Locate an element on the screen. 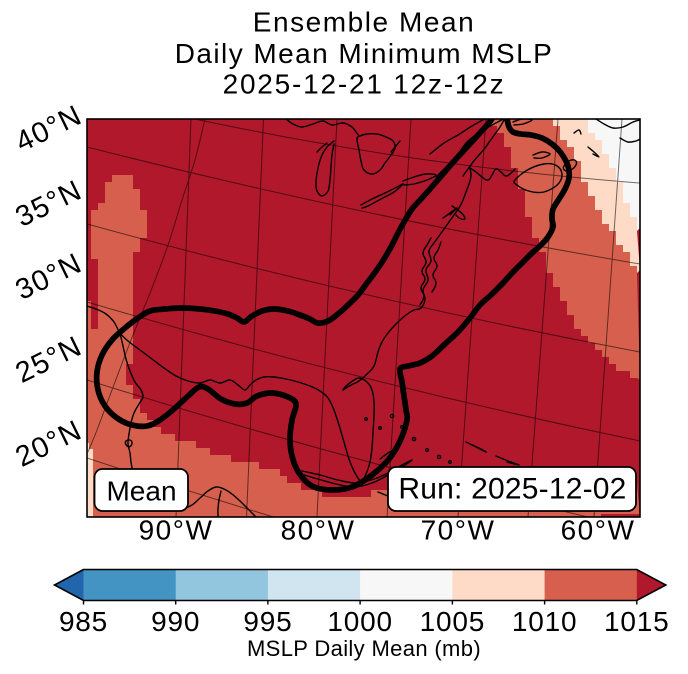 The height and width of the screenshot is (674, 688). svg-text: 985 is located at coordinates (83, 621).